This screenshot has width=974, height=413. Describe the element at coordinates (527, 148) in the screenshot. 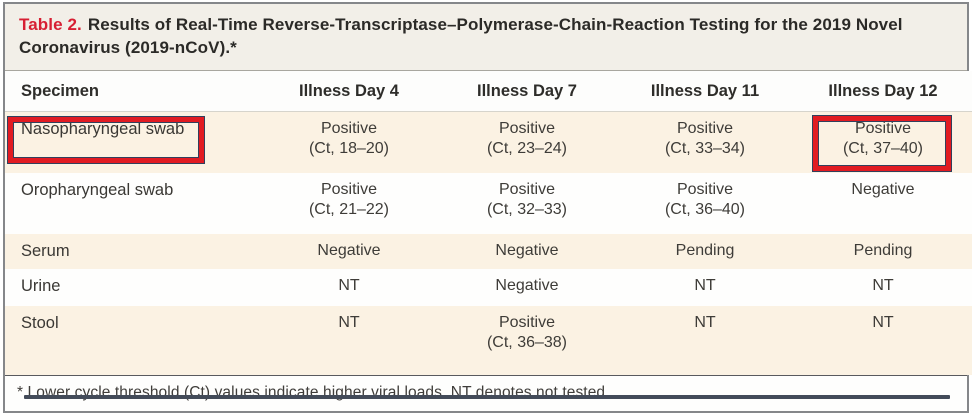

I see `ct-text: (Ct, 23–24)` at that location.